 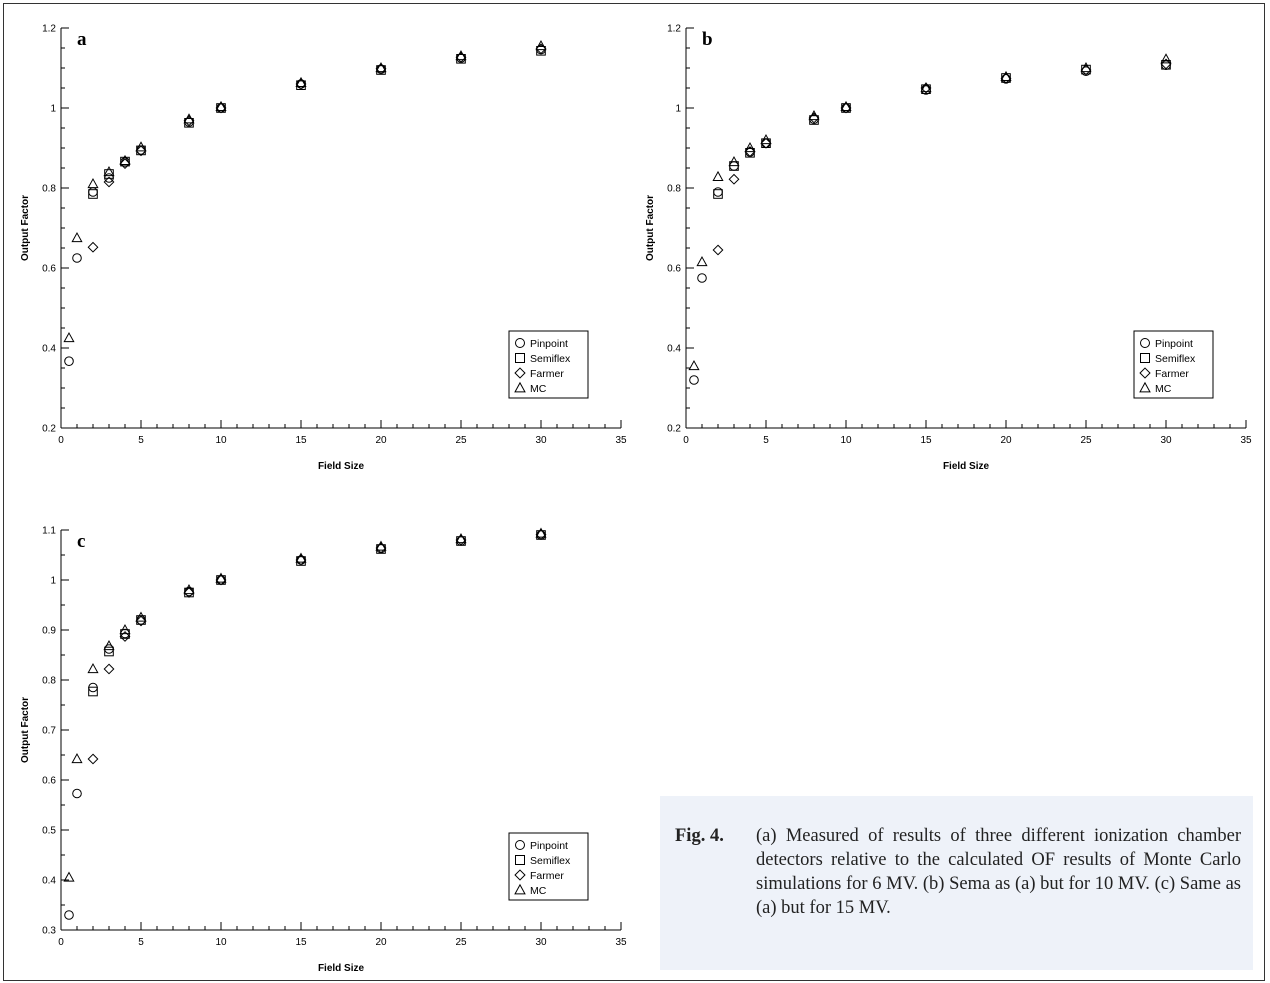 What do you see at coordinates (49, 731) in the screenshot?
I see `y-tick-label: 0.7` at bounding box center [49, 731].